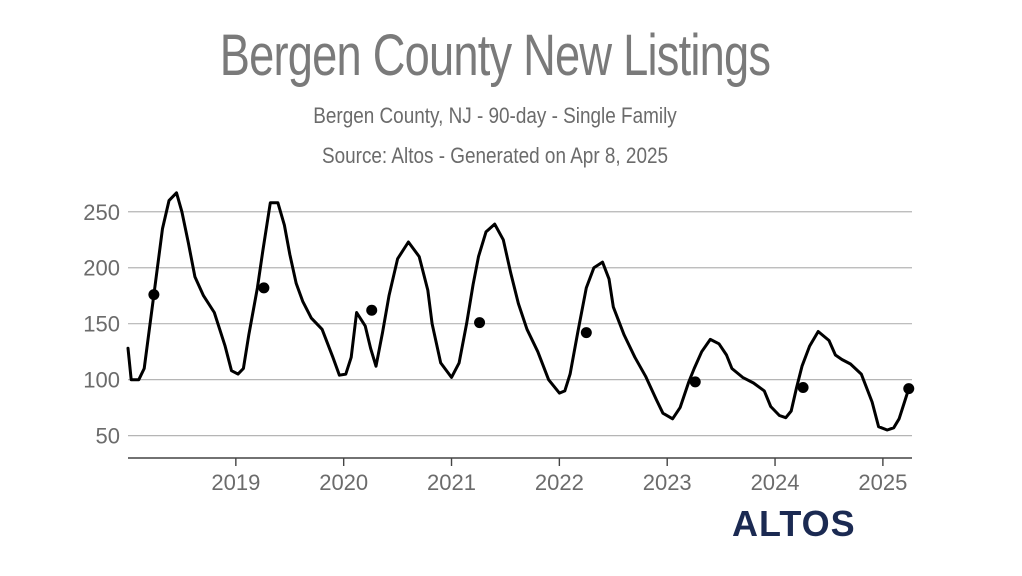 The height and width of the screenshot is (576, 1022). Describe the element at coordinates (101, 268) in the screenshot. I see `y-tick-label: 200` at that location.